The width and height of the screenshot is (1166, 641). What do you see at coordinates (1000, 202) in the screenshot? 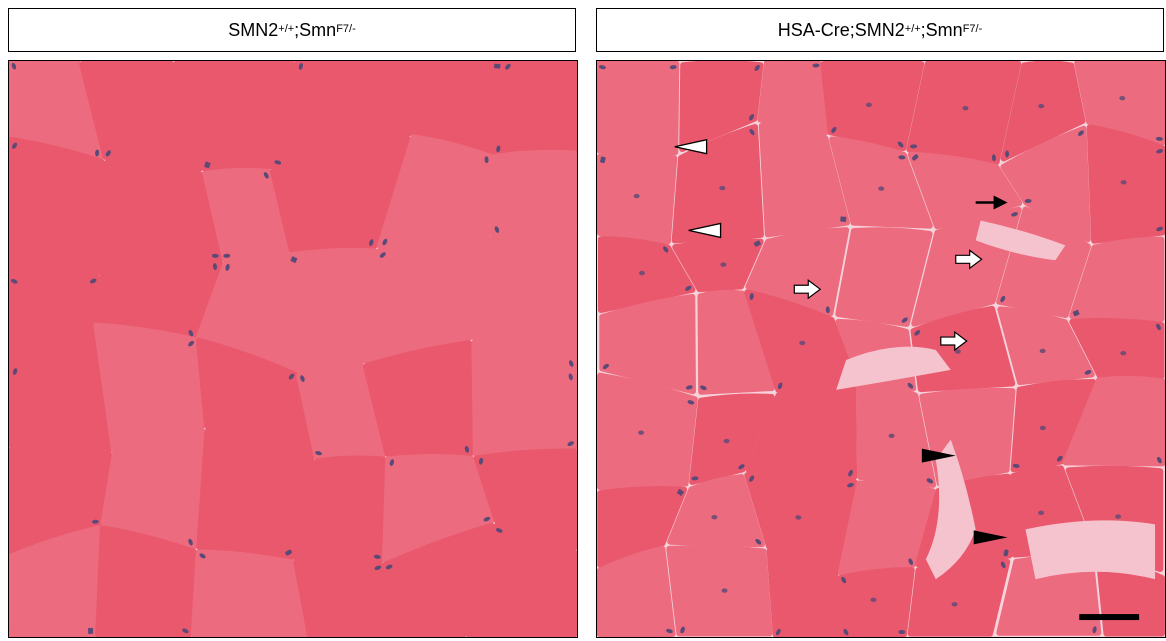
I see `solid-arrow-head` at bounding box center [1000, 202].